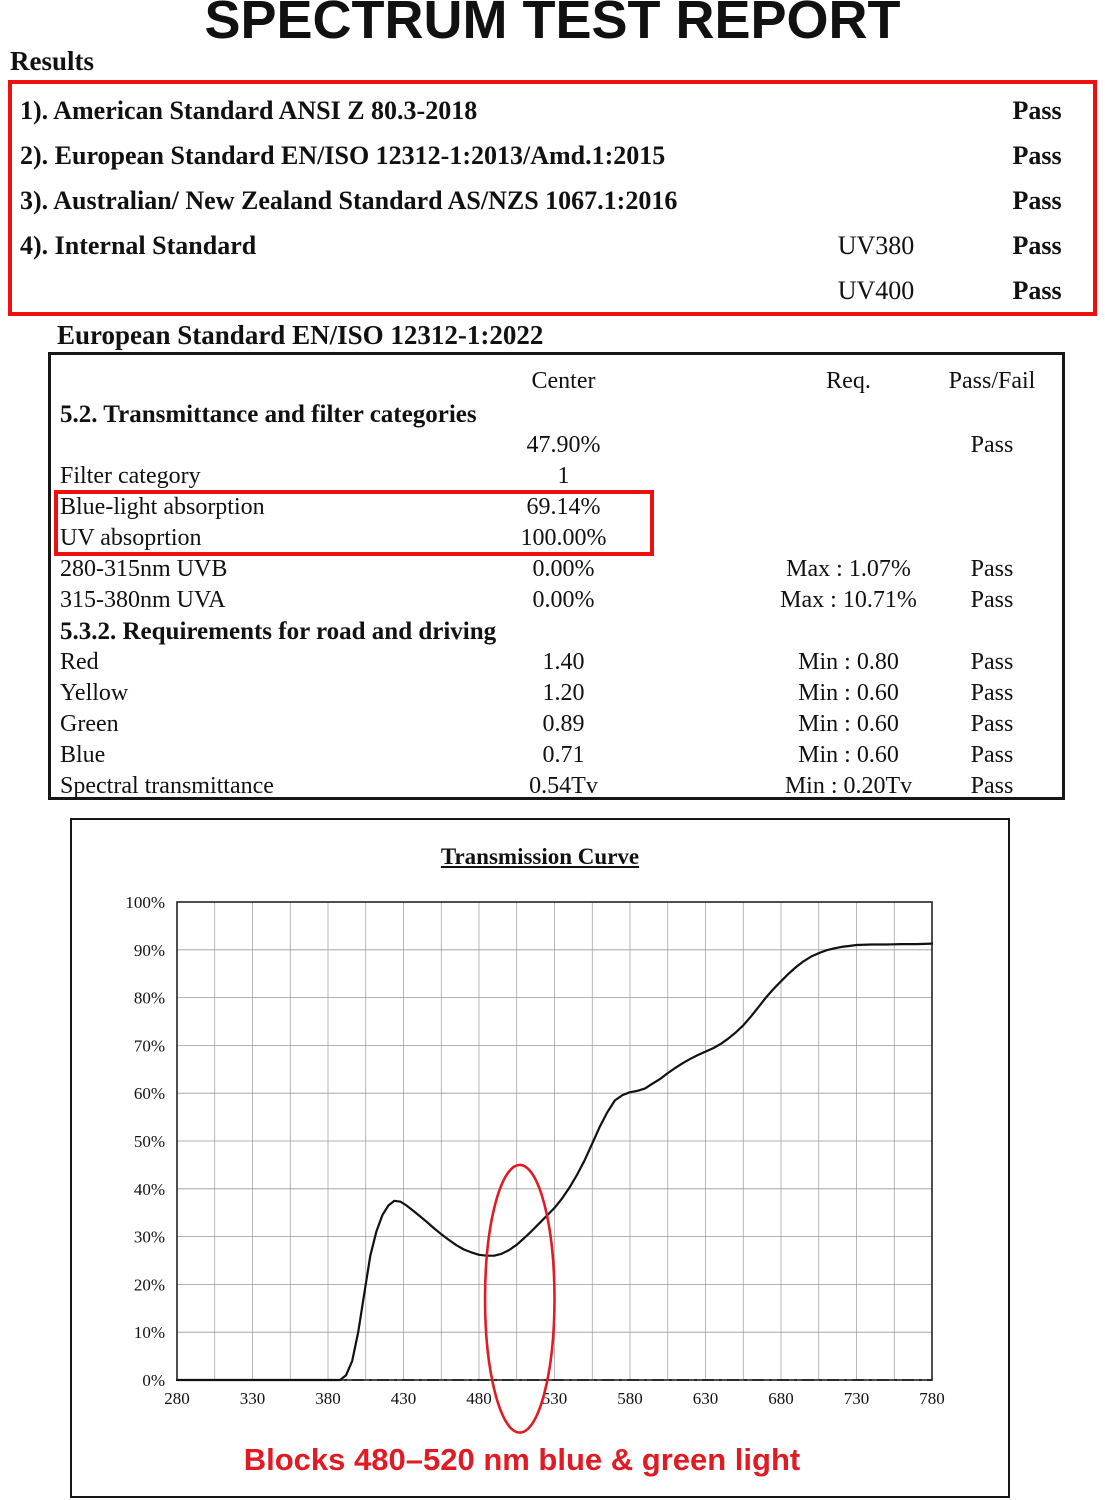 This screenshot has height=1500, width=1105. What do you see at coordinates (706, 1398) in the screenshot?
I see `x-tick-label: 630` at bounding box center [706, 1398].